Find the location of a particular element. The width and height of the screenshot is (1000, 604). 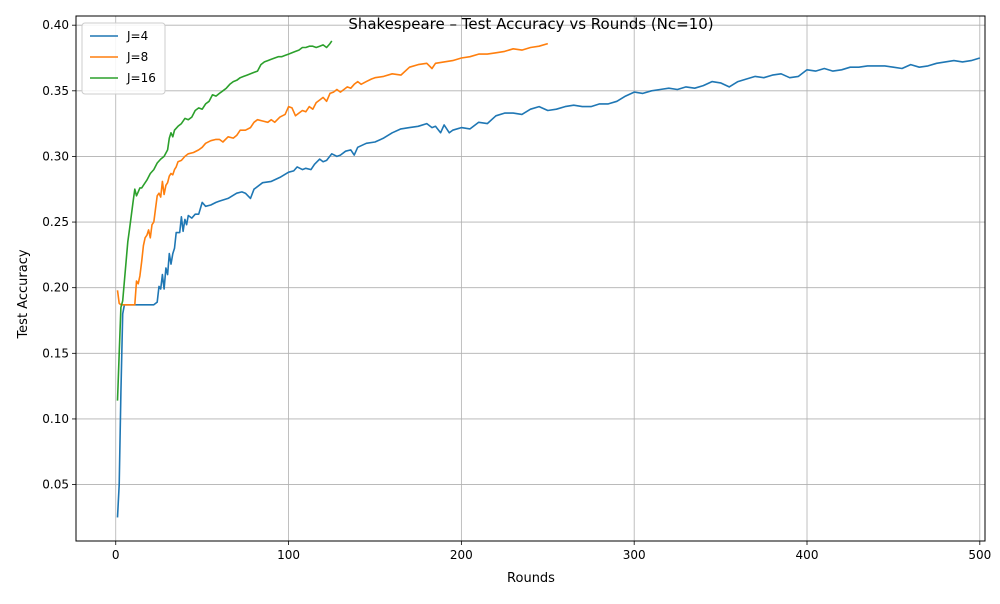

y-tick-label: 0.30 is located at coordinates (55, 156).